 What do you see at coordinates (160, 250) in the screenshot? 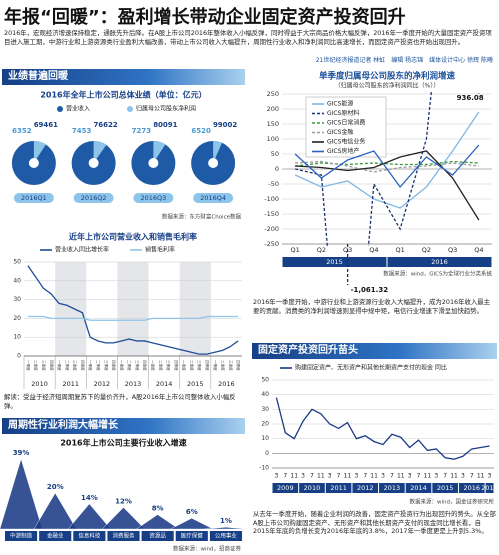
I see `legend-label: 销售毛利率` at bounding box center [160, 250].